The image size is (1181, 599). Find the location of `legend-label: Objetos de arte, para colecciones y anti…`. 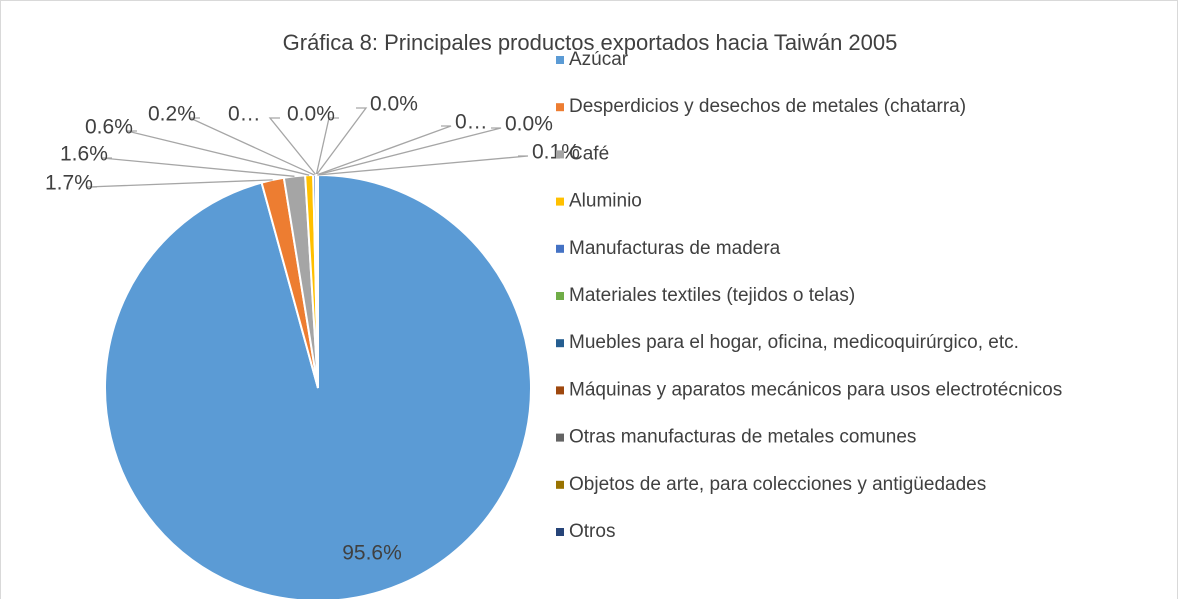

legend-label: Objetos de arte, para colecciones y anti… is located at coordinates (777, 484).